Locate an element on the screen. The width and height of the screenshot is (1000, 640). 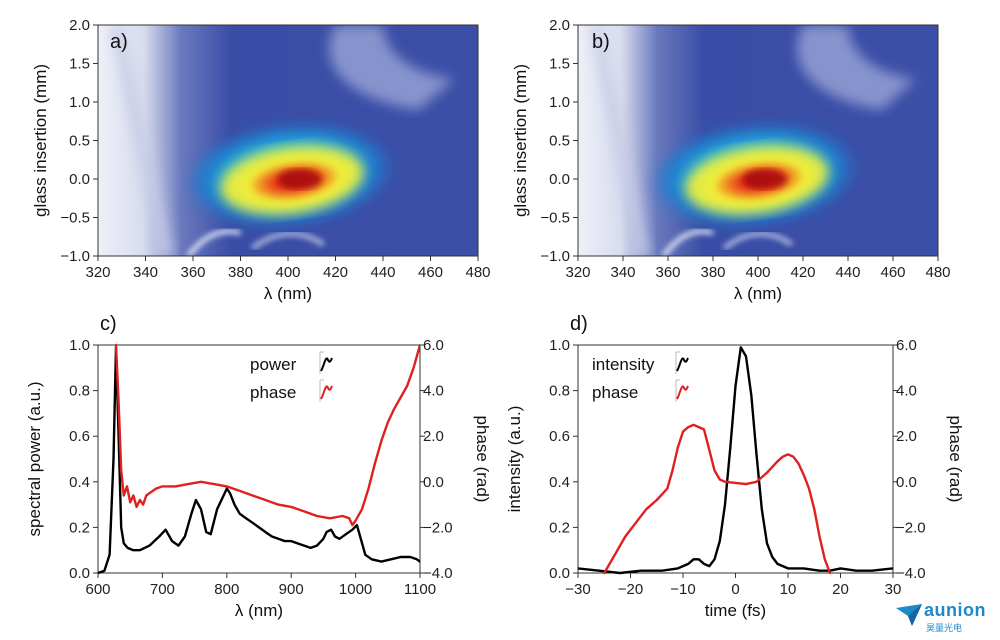
y2-tick-label: 6.0 is located at coordinates (433, 345).